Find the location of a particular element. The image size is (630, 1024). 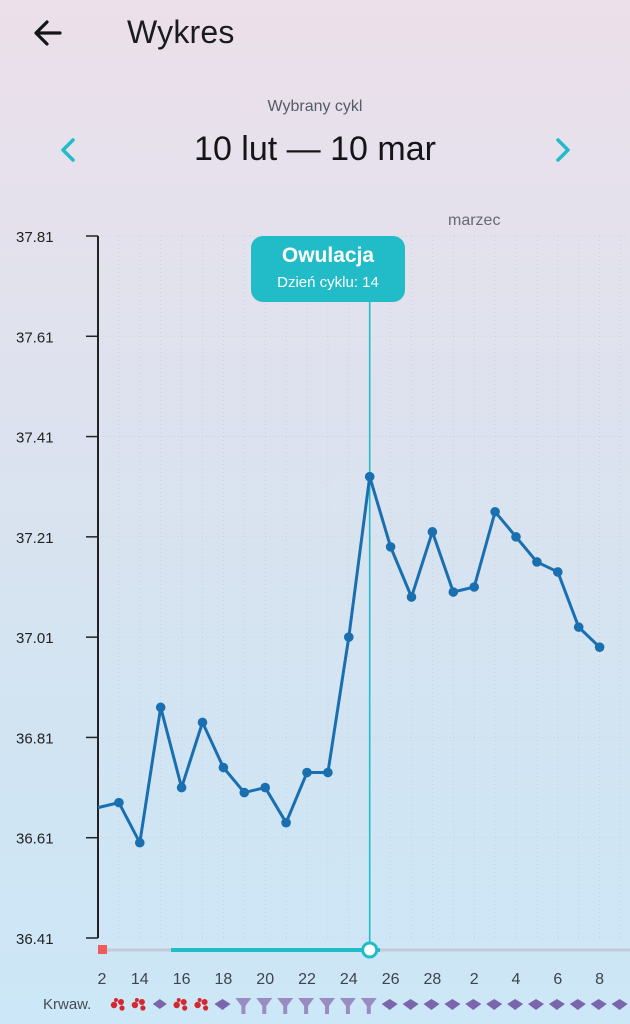

chevron-right-icon is located at coordinates (563, 150).